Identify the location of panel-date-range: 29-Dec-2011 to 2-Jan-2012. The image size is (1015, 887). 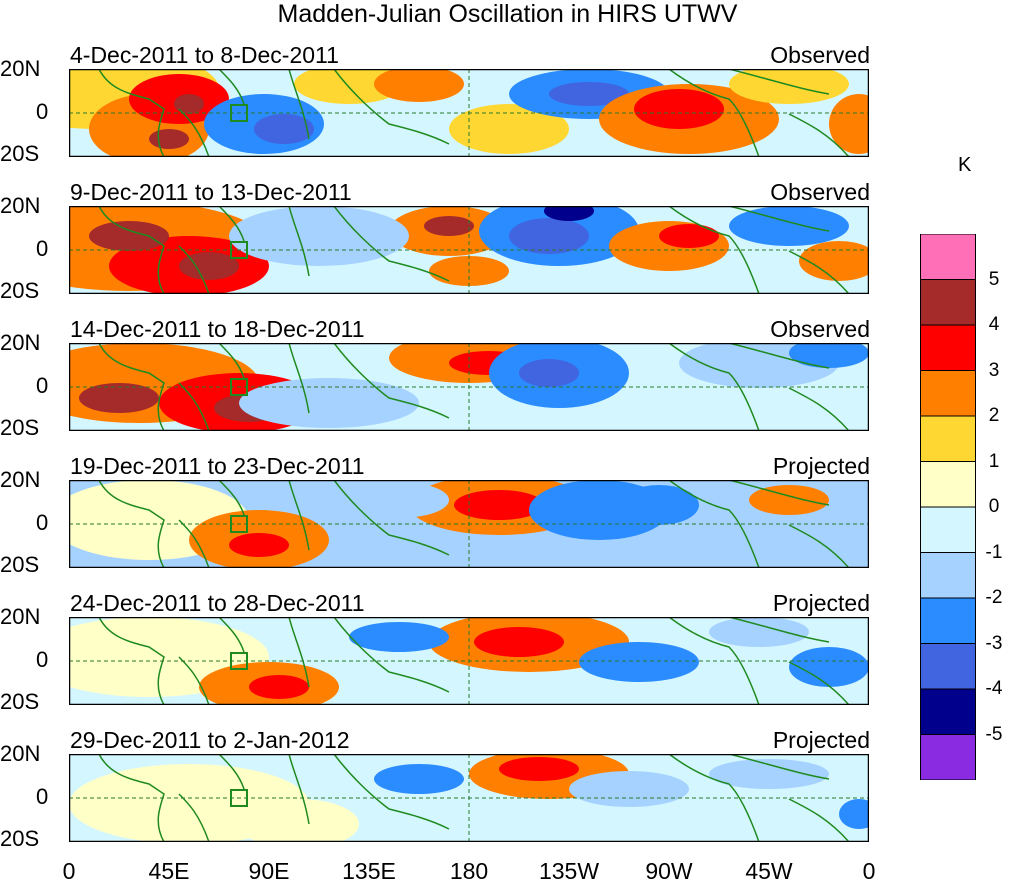
(210, 740).